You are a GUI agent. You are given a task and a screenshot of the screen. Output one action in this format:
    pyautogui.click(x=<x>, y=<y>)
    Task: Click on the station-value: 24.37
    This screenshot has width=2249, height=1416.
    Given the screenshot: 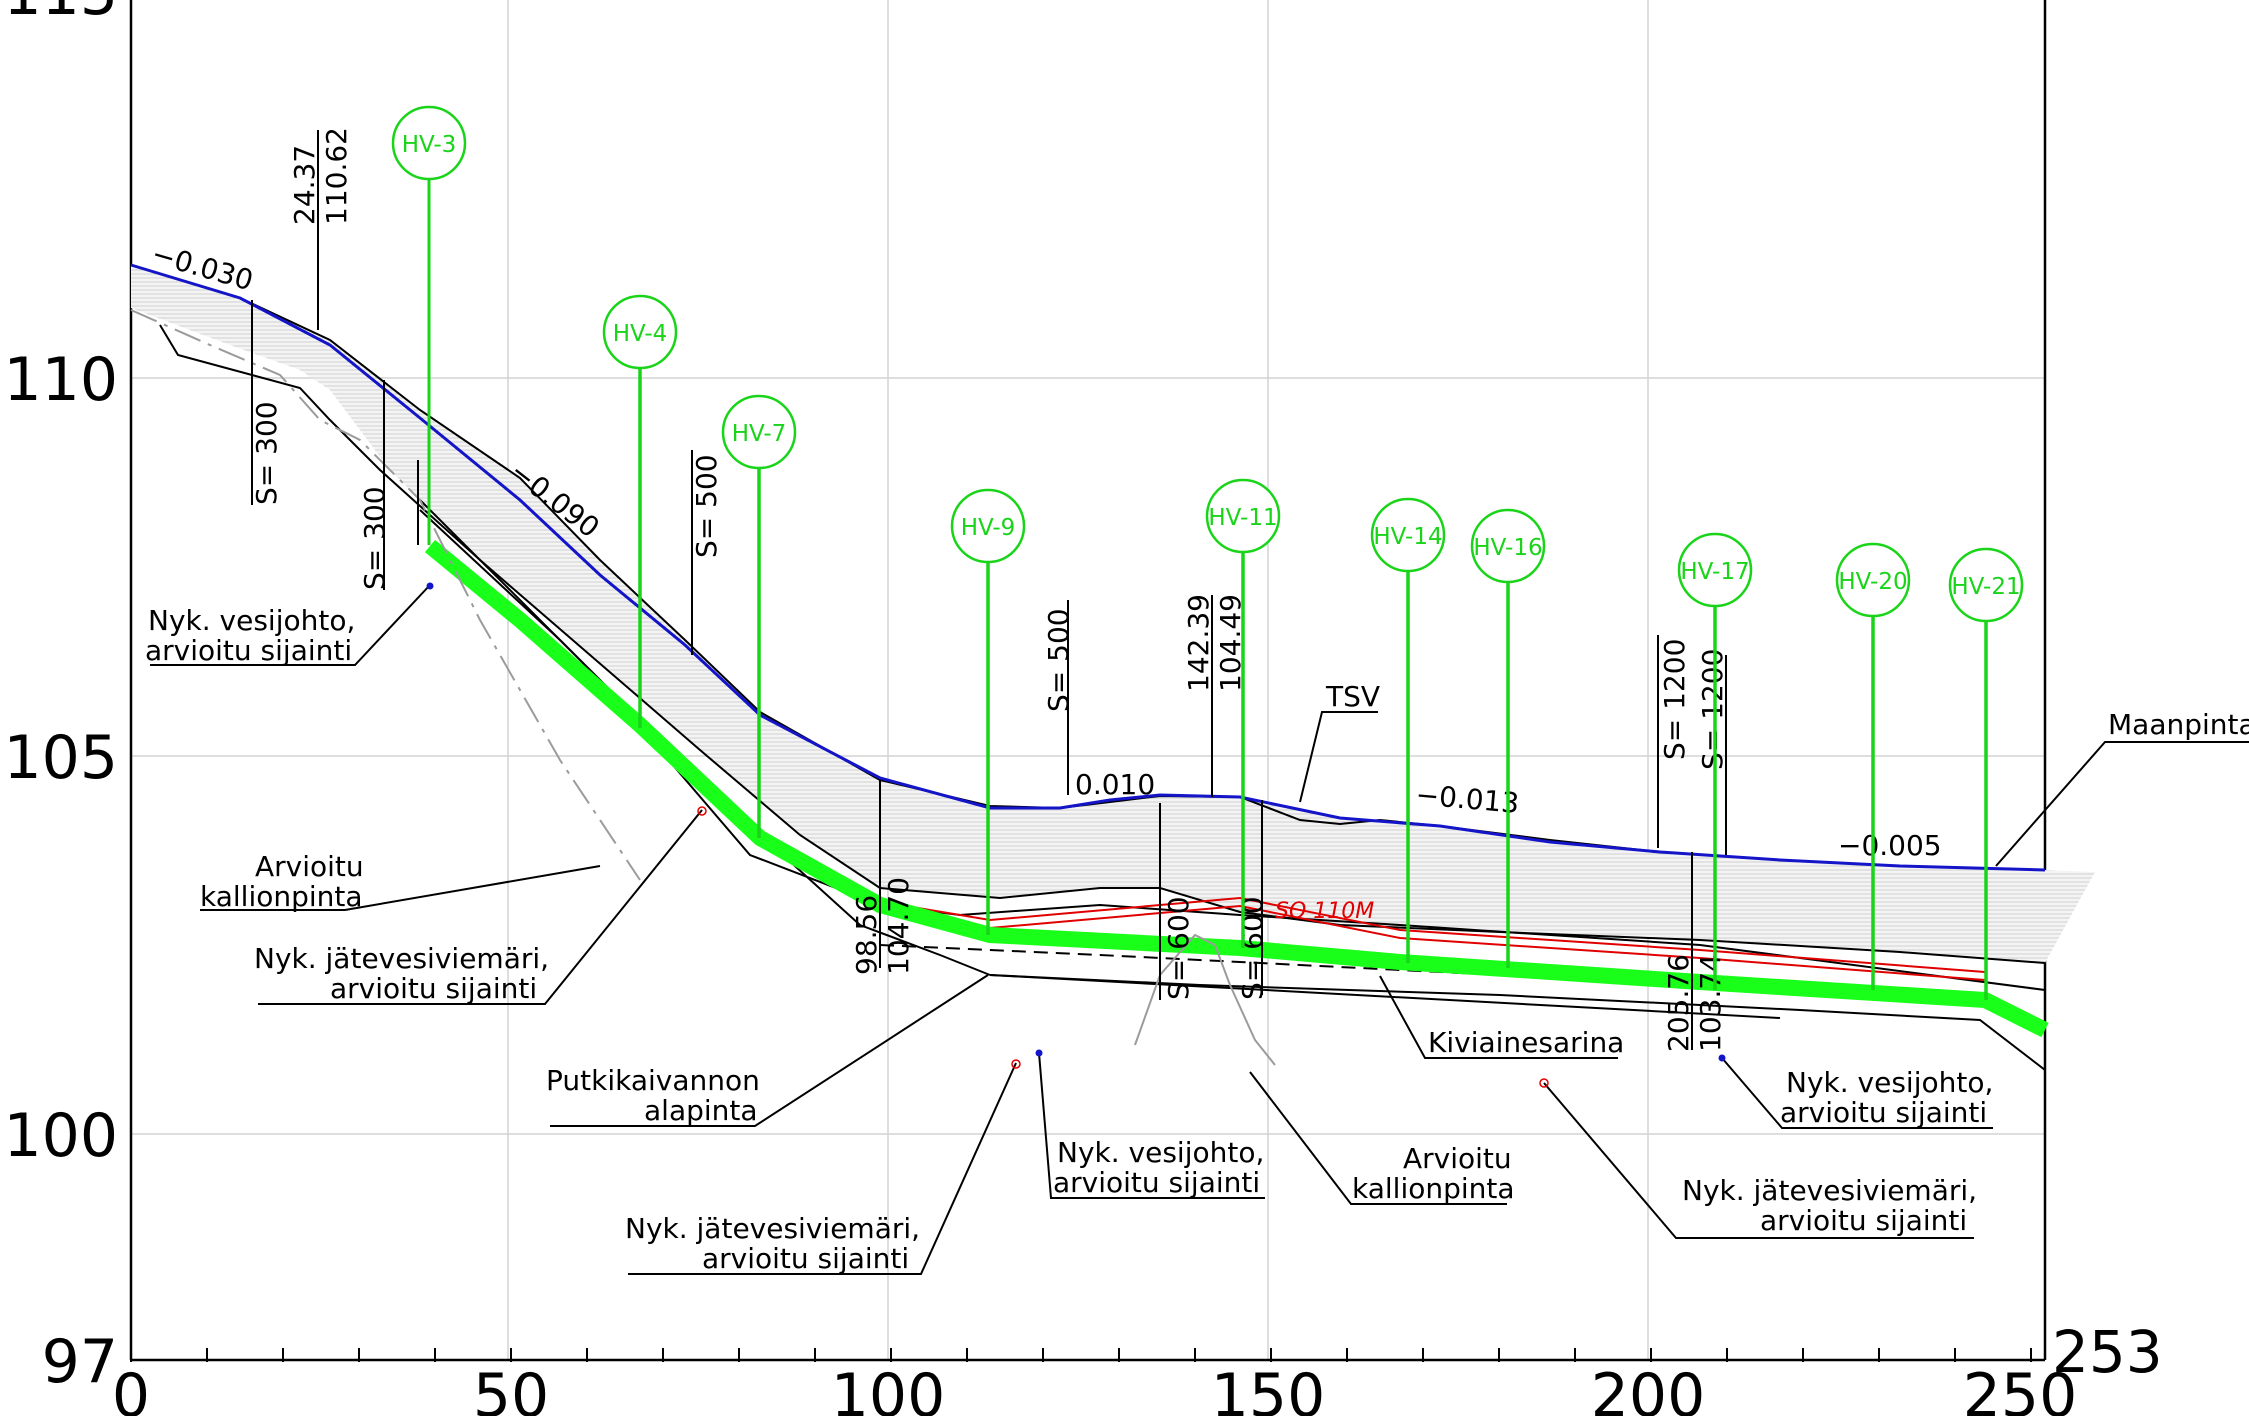 What is the action you would take?
    pyautogui.click(x=304, y=185)
    